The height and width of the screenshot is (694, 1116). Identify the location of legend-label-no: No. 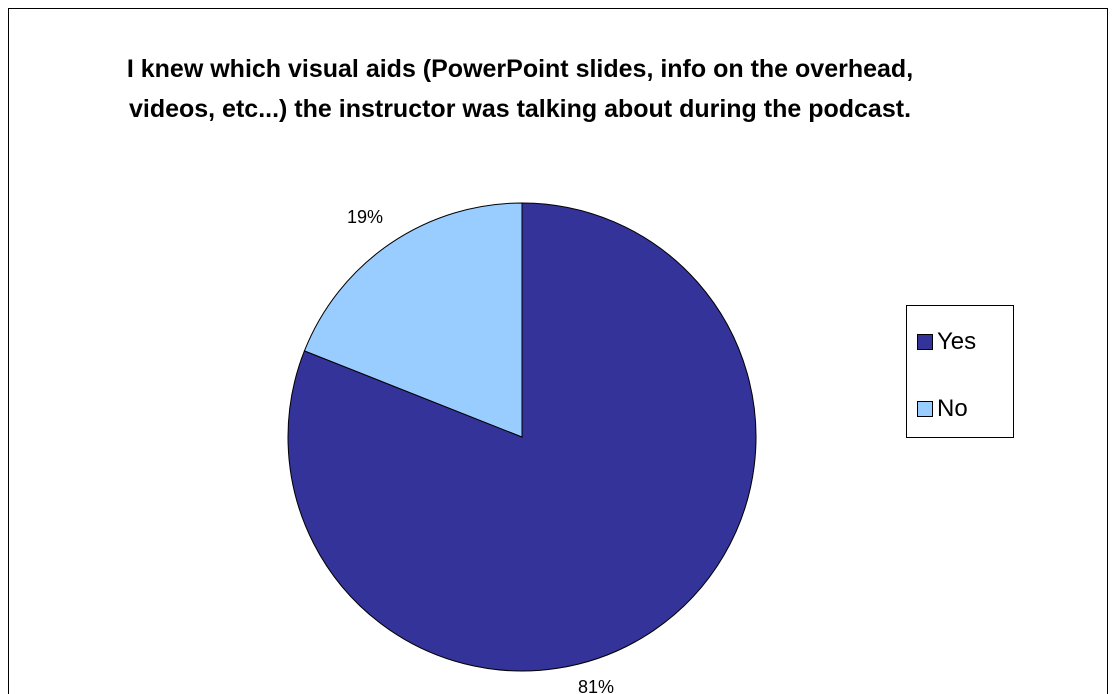
(952, 408).